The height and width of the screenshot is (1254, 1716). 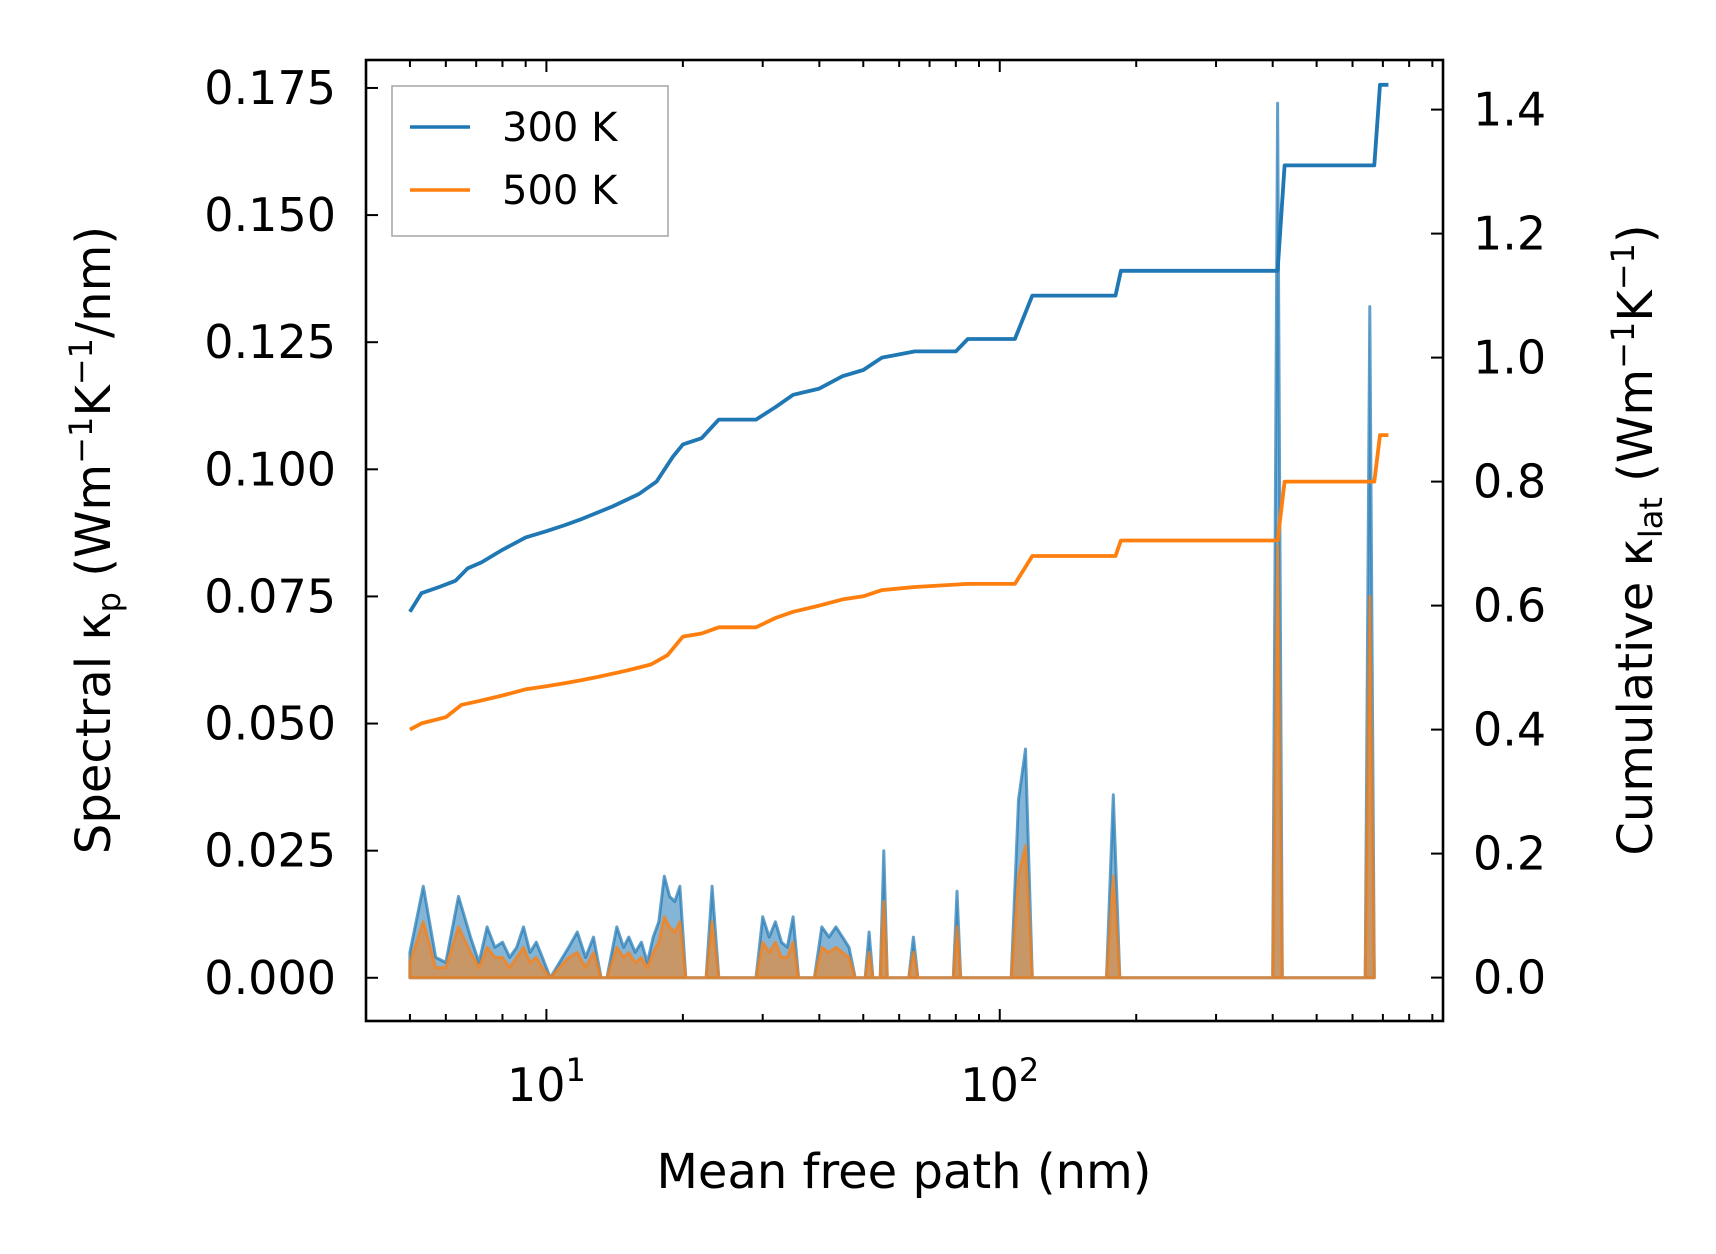 What do you see at coordinates (270, 215) in the screenshot?
I see `y-left-tick-label: 0.150` at bounding box center [270, 215].